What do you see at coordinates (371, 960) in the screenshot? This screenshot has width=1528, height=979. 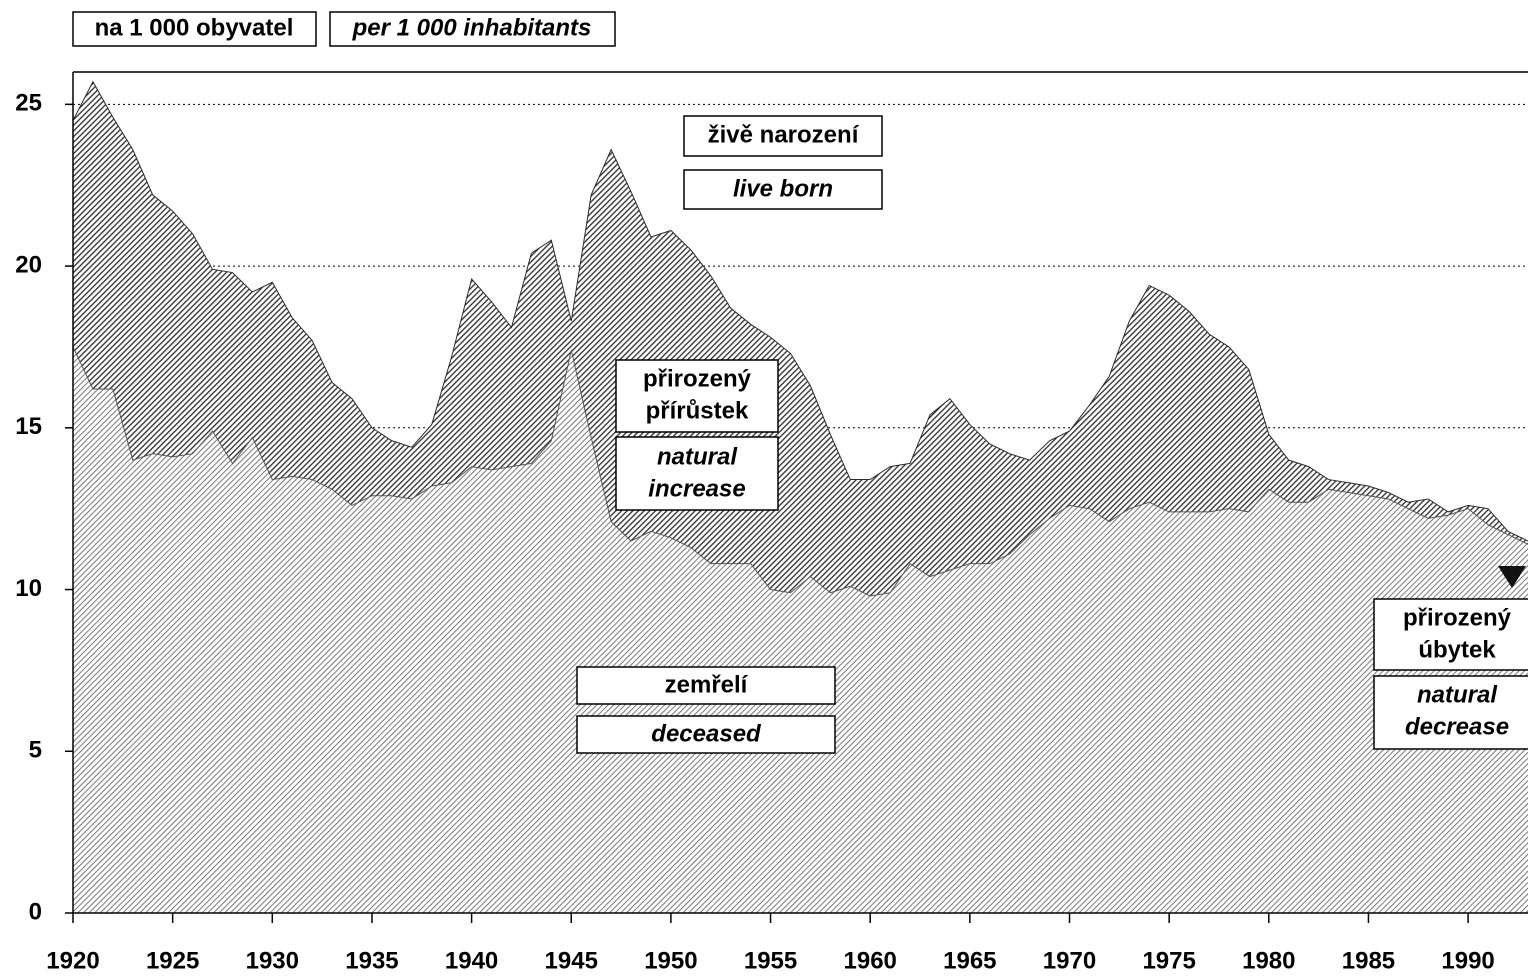 I see `x-tick-label: 1935` at bounding box center [371, 960].